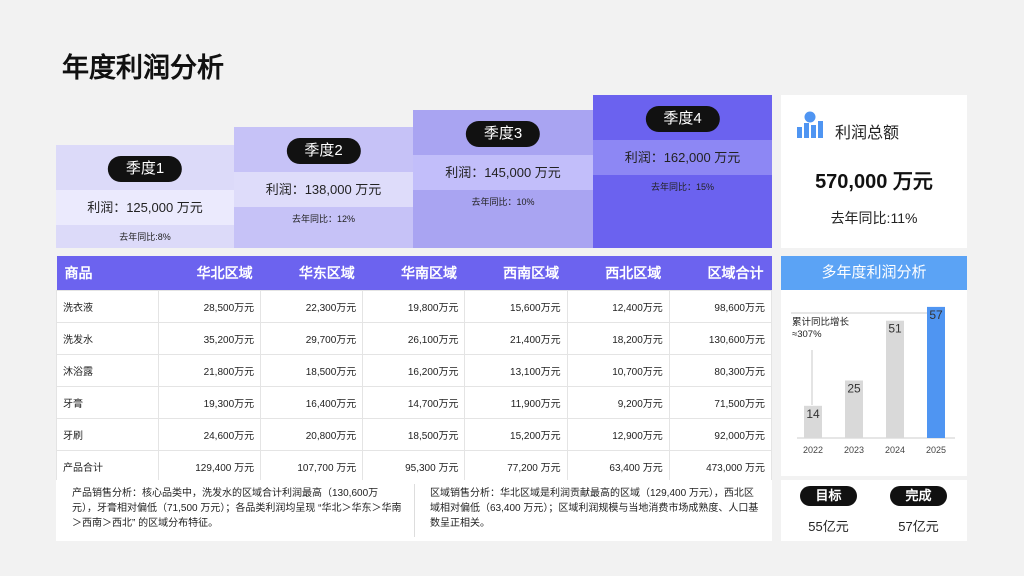 The image size is (1024, 576). Describe the element at coordinates (618, 402) in the screenshot. I see `table-cell: 9,200万元` at that location.